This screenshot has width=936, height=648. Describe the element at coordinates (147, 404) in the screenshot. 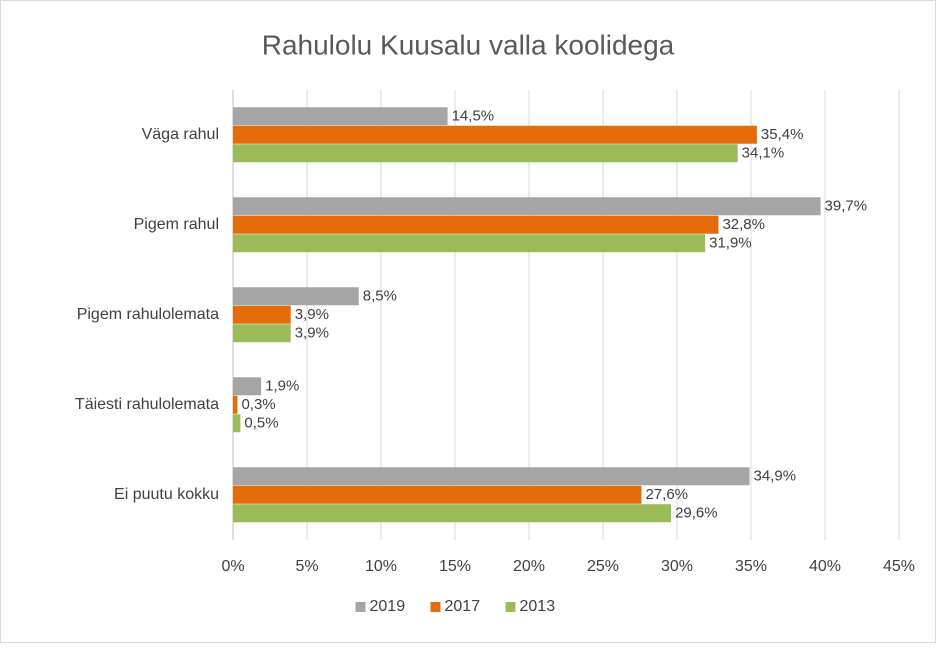

I see `y-tick-label: Täiesti rahulolemata` at that location.